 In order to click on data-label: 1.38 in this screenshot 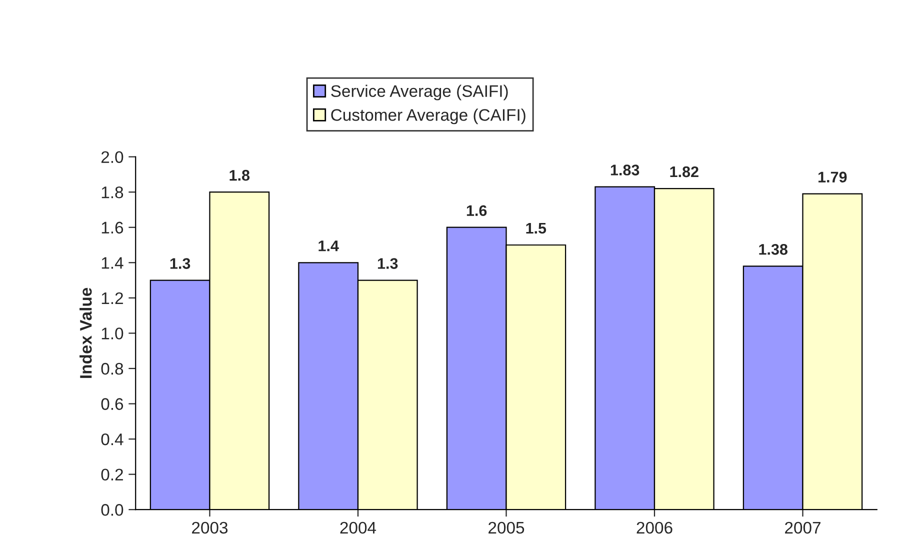, I will do `click(773, 249)`.